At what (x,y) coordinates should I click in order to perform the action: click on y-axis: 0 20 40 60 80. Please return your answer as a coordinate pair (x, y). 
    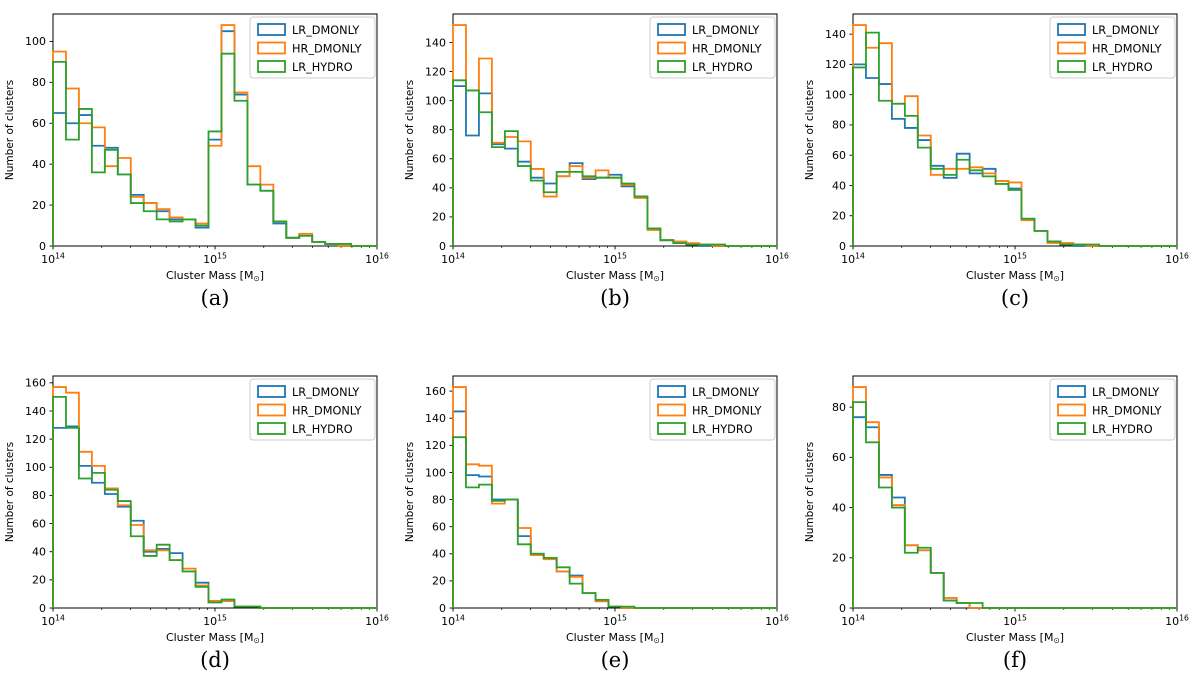
    Looking at the image, I should click on (842, 508).